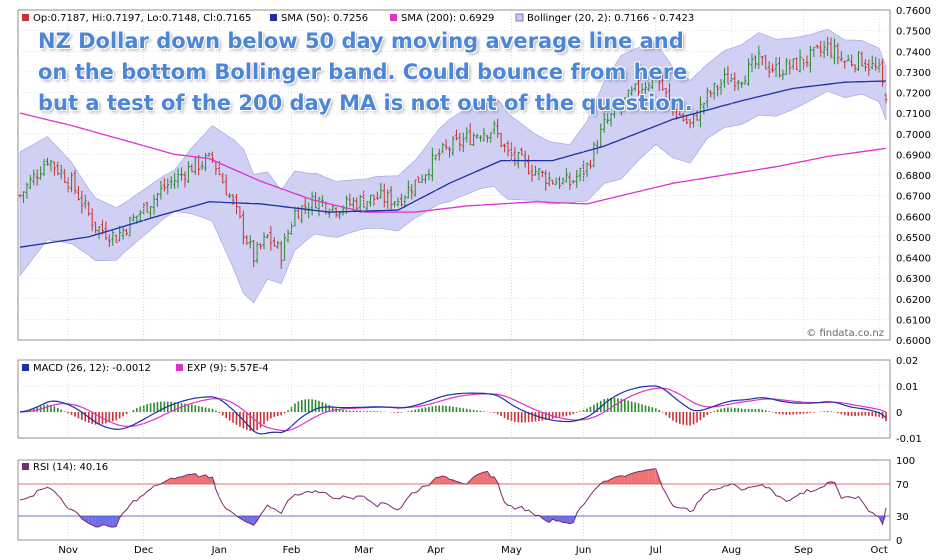  What do you see at coordinates (453, 410) in the screenshot?
I see `macd-line` at bounding box center [453, 410].